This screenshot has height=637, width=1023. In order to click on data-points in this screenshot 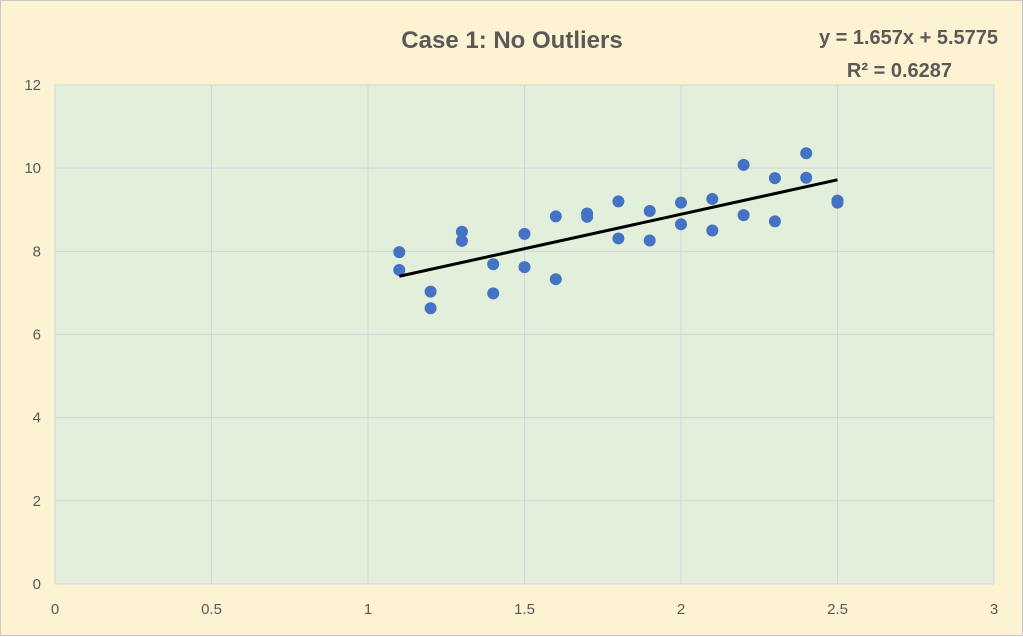, I will do `click(618, 231)`.